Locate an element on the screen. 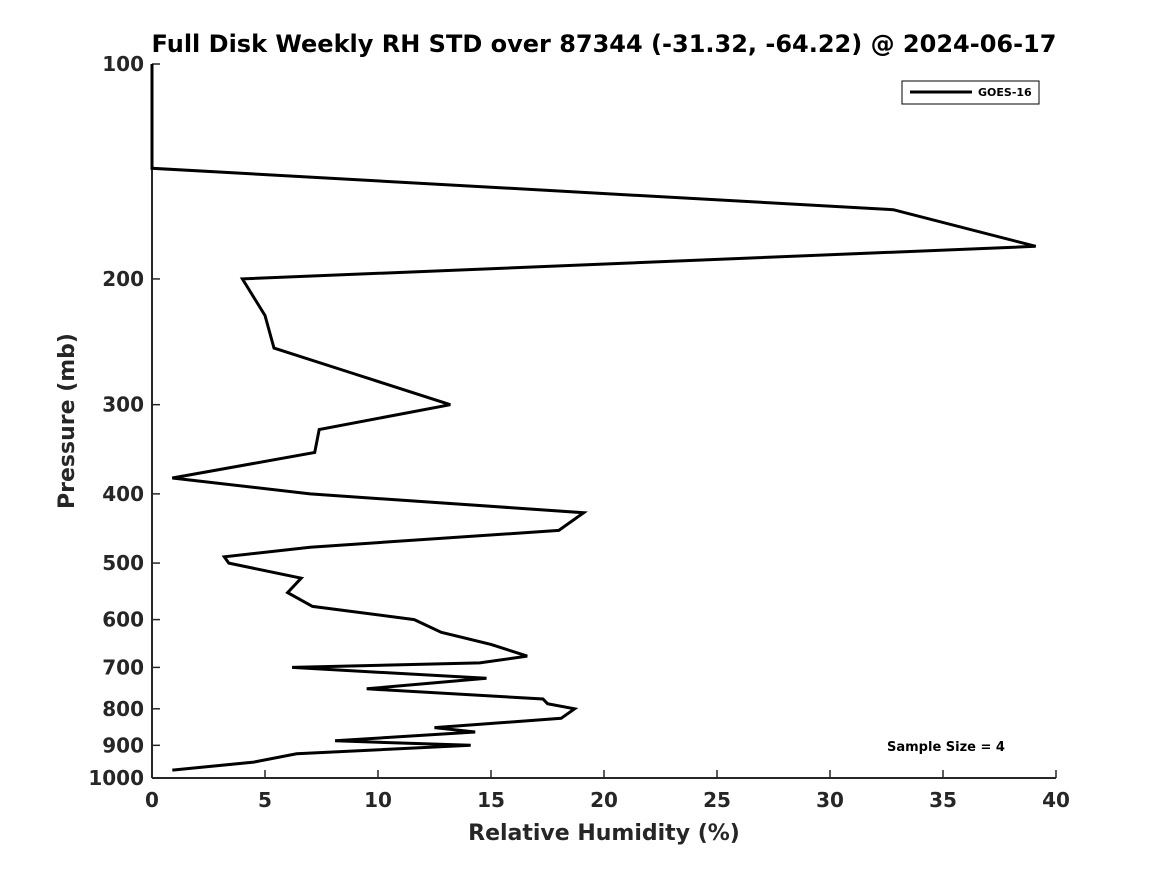 The image size is (1167, 875). x-tick-label: 10 is located at coordinates (378, 800).